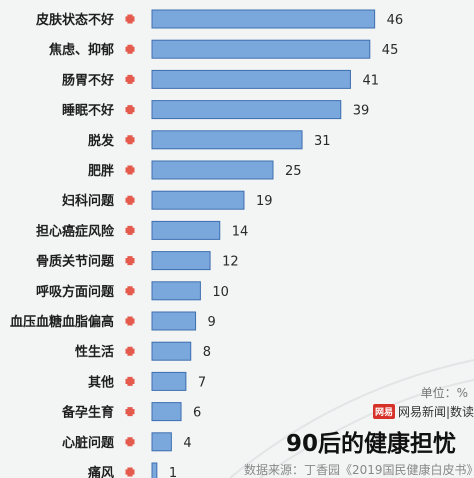 The image size is (474, 478). I want to click on value-label: 41, so click(370, 80).